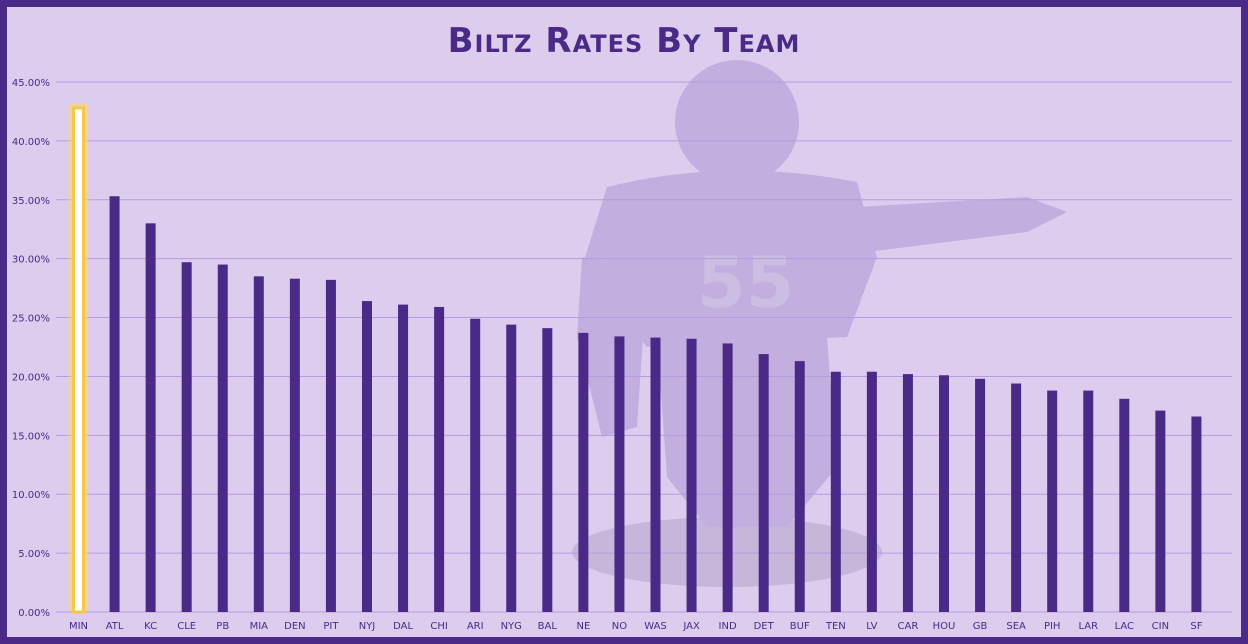 This screenshot has height=644, width=1248. Describe the element at coordinates (1196, 626) in the screenshot. I see `x-tick-label-sf: SF` at that location.